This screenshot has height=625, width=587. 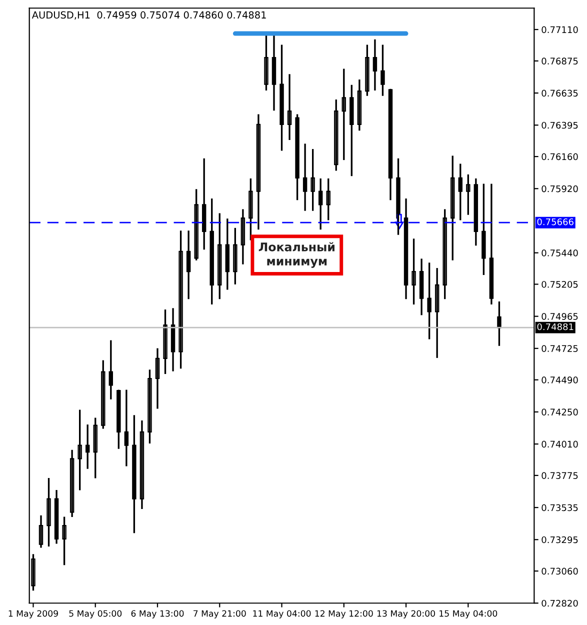 What do you see at coordinates (469, 614) in the screenshot?
I see `x-tick-label: 15 May 04:00` at bounding box center [469, 614].